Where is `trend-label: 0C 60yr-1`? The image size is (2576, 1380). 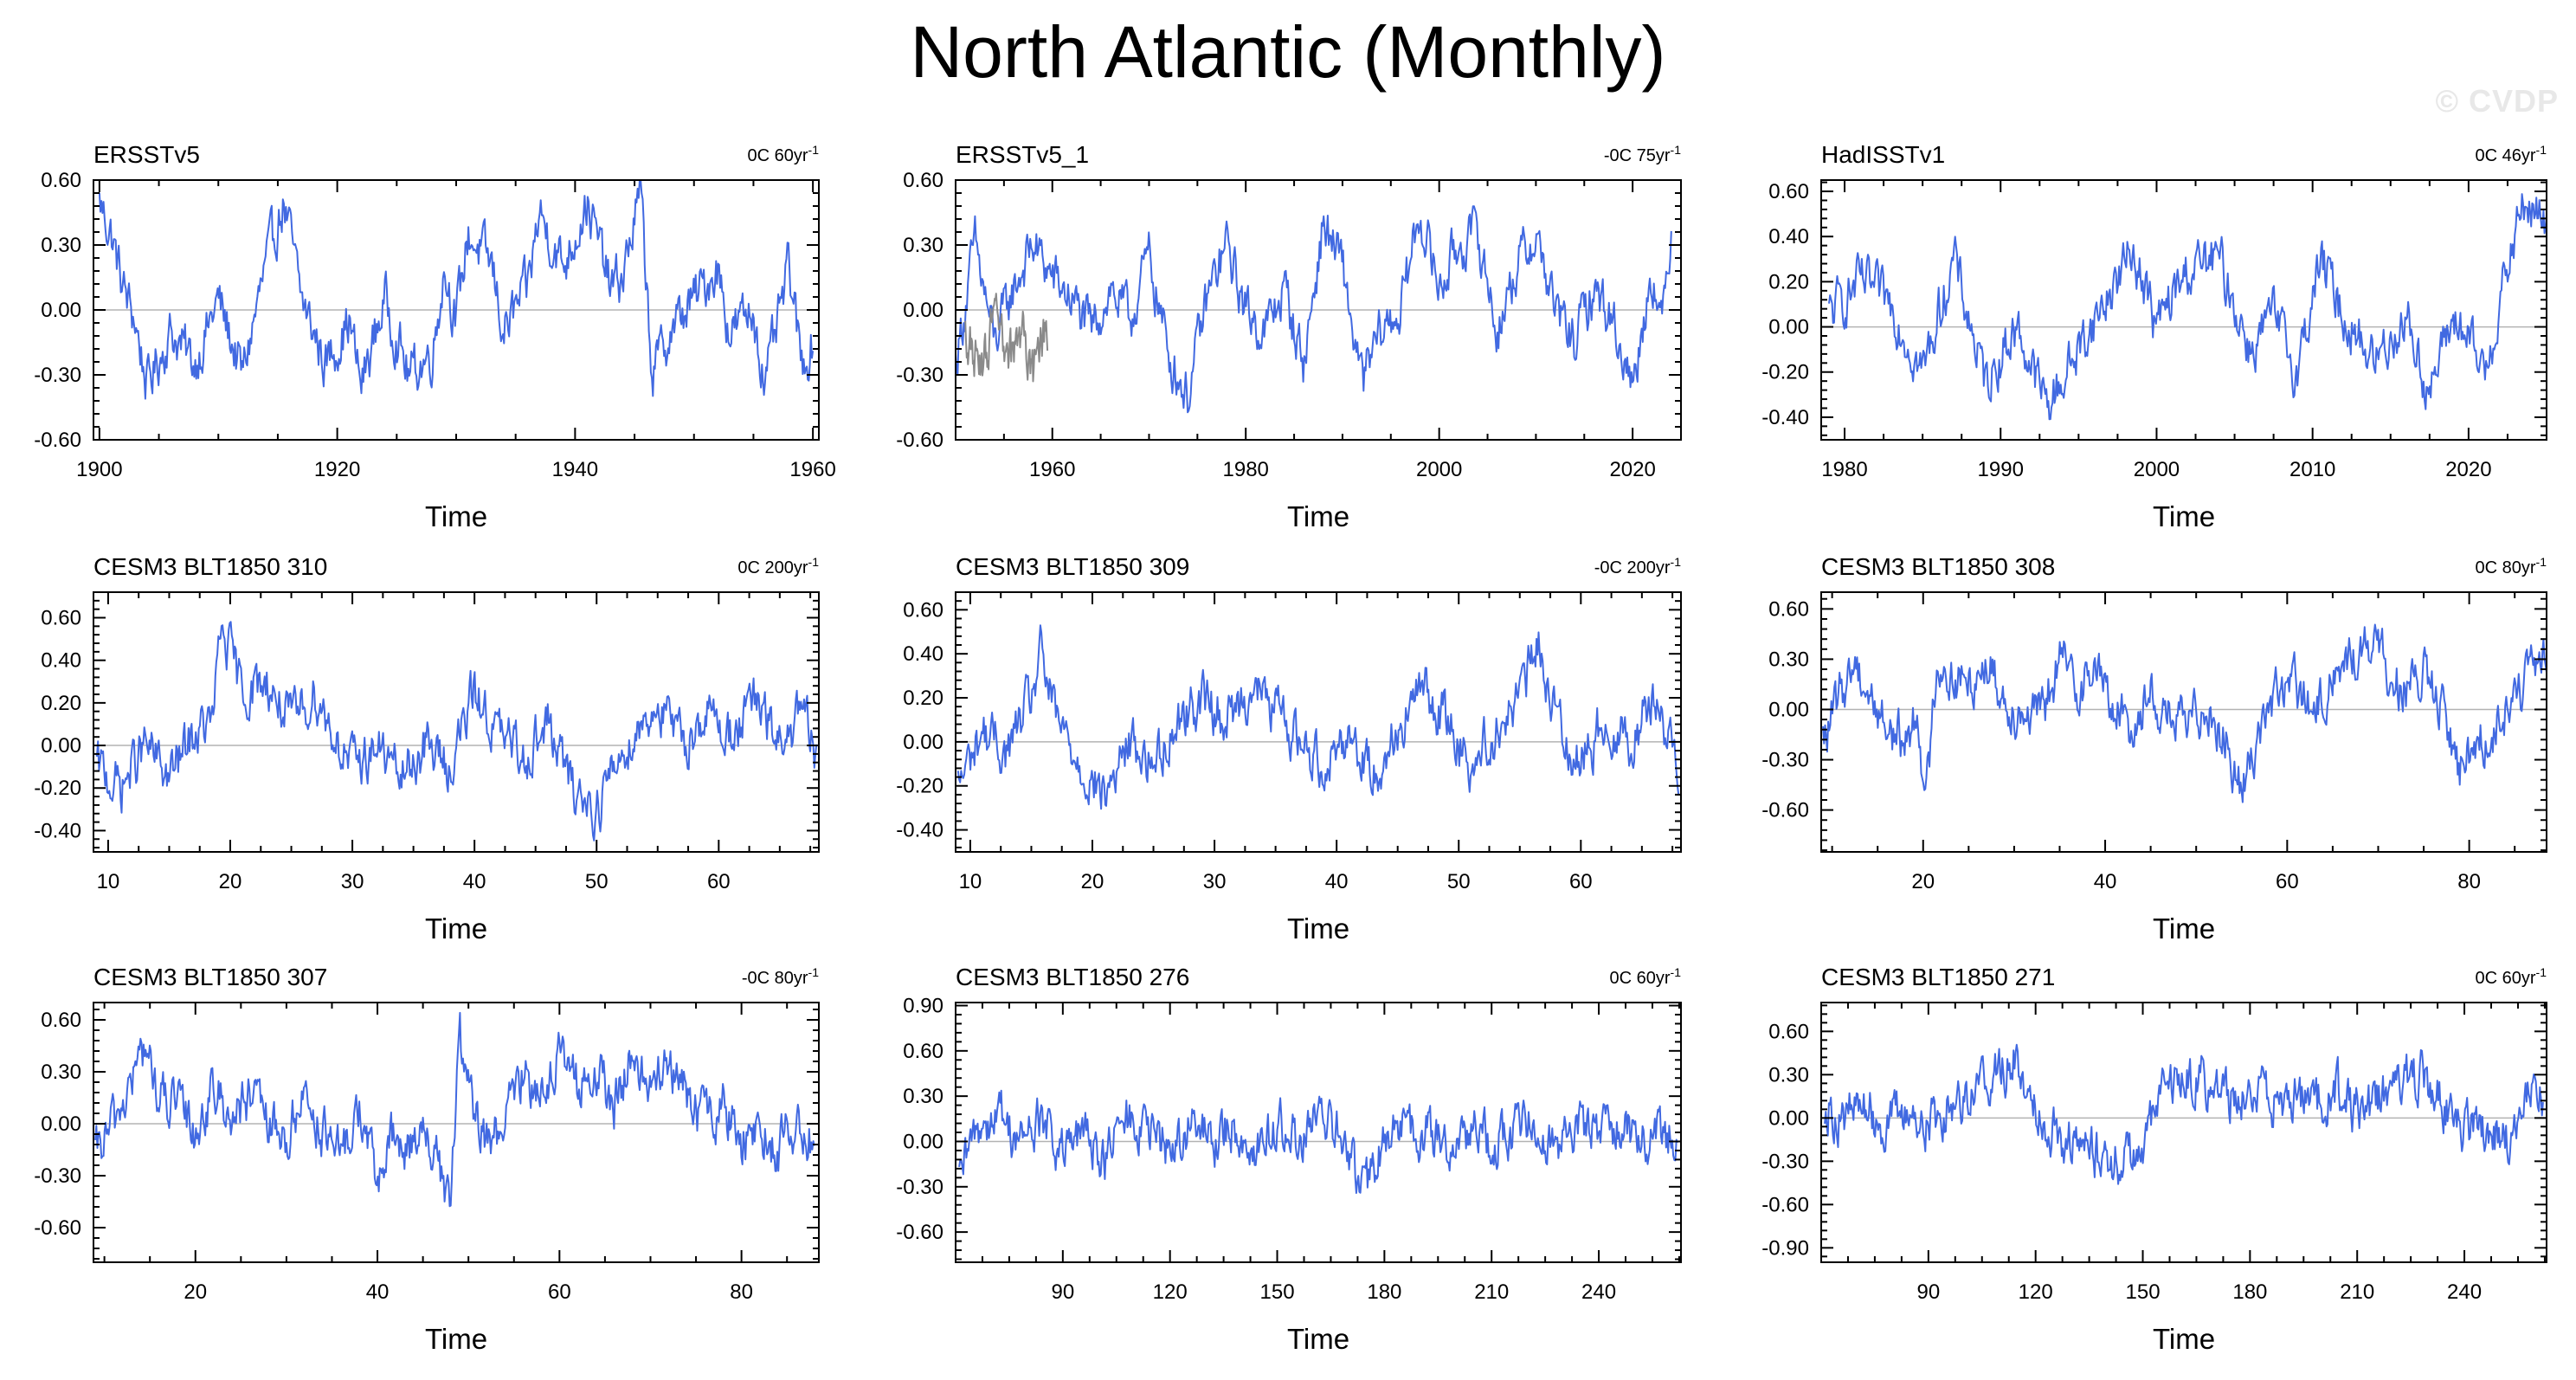
trend-label: 0C 60yr-1 is located at coordinates (1646, 976).